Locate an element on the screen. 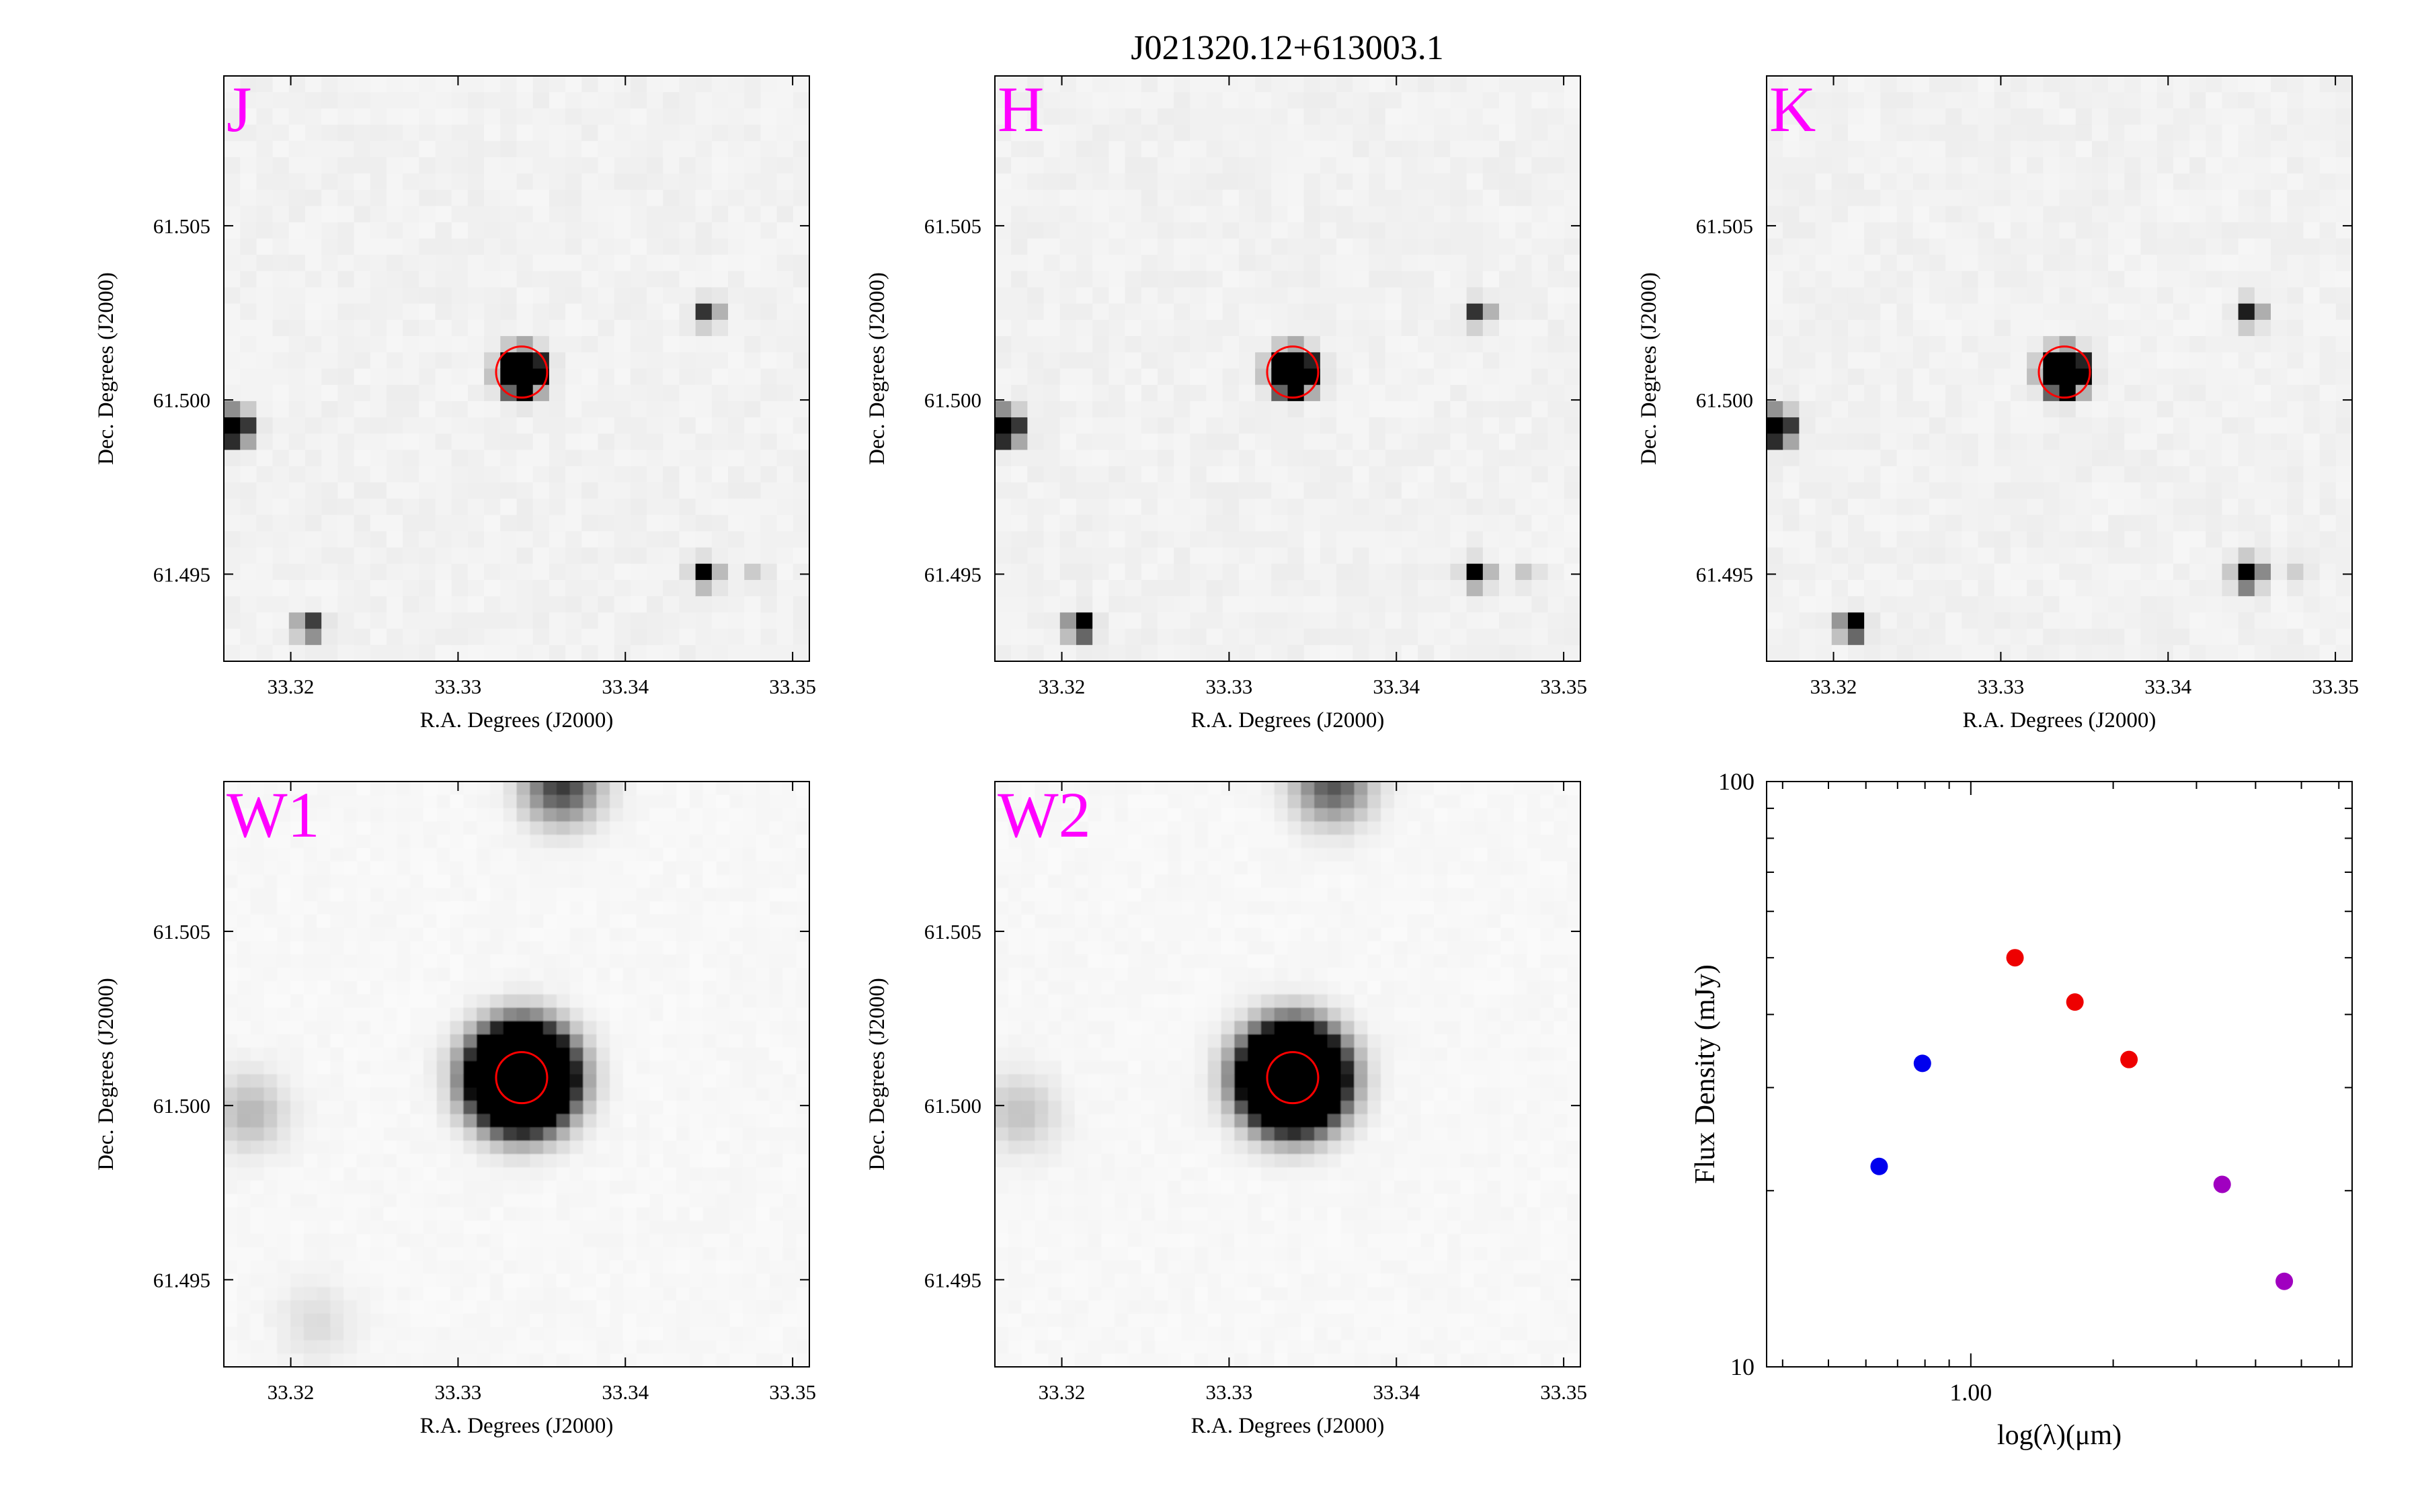 This screenshot has width=2420, height=1512. figure-title: J021320.12+613003.1 is located at coordinates (1287, 48).